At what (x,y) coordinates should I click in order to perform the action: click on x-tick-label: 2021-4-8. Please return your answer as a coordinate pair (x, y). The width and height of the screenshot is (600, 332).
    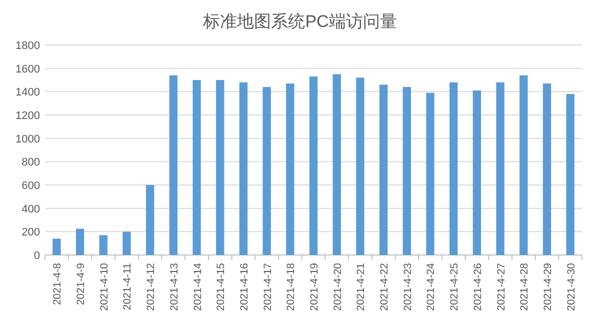
    Looking at the image, I should click on (58, 284).